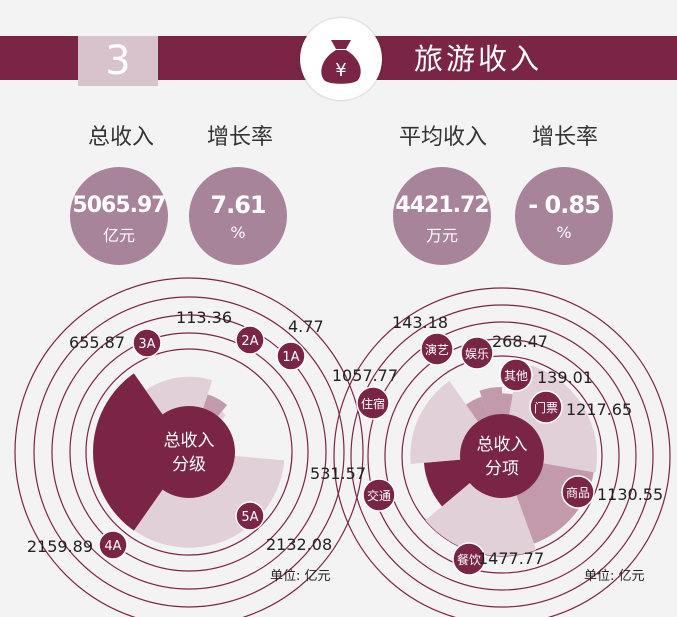  I want to click on stat-label-growth-2: 增长率, so click(564, 137).